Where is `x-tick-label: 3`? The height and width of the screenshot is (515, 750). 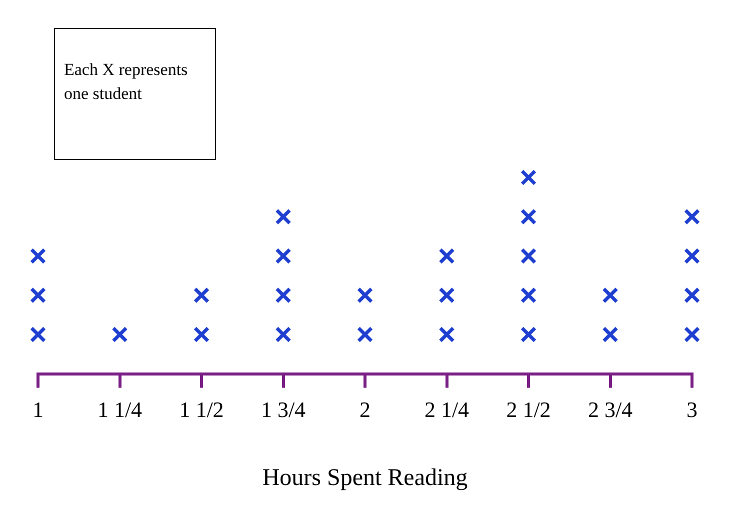 x-tick-label: 3 is located at coordinates (692, 409).